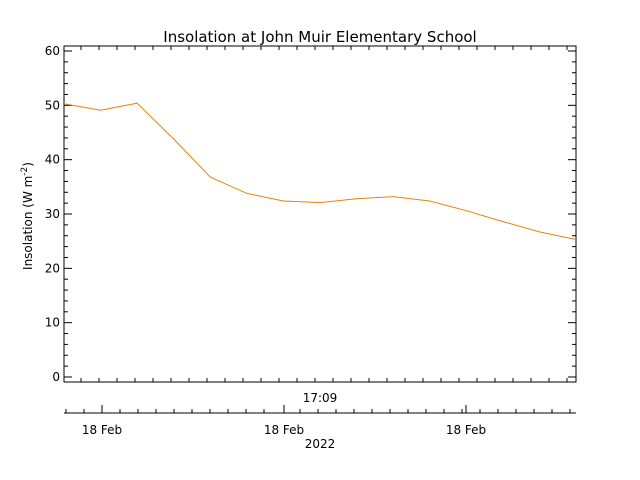  Describe the element at coordinates (28, 164) in the screenshot. I see `y-axis-label-close: )` at that location.